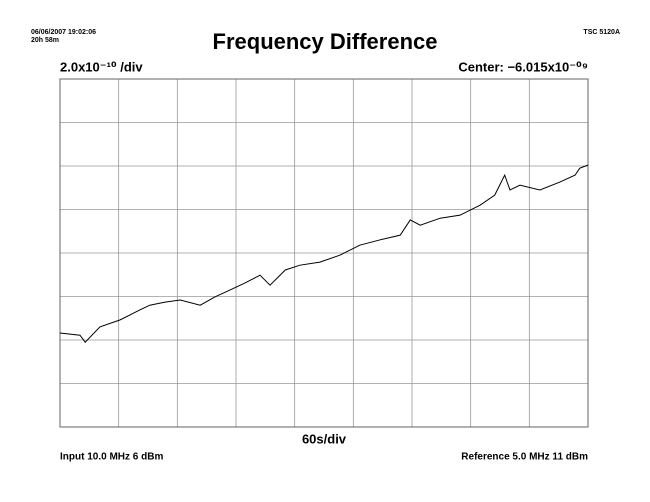 Image resolution: width=650 pixels, height=502 pixels. I want to click on center-label: Center: −6.015x10⁻⁰⁹, so click(523, 66).